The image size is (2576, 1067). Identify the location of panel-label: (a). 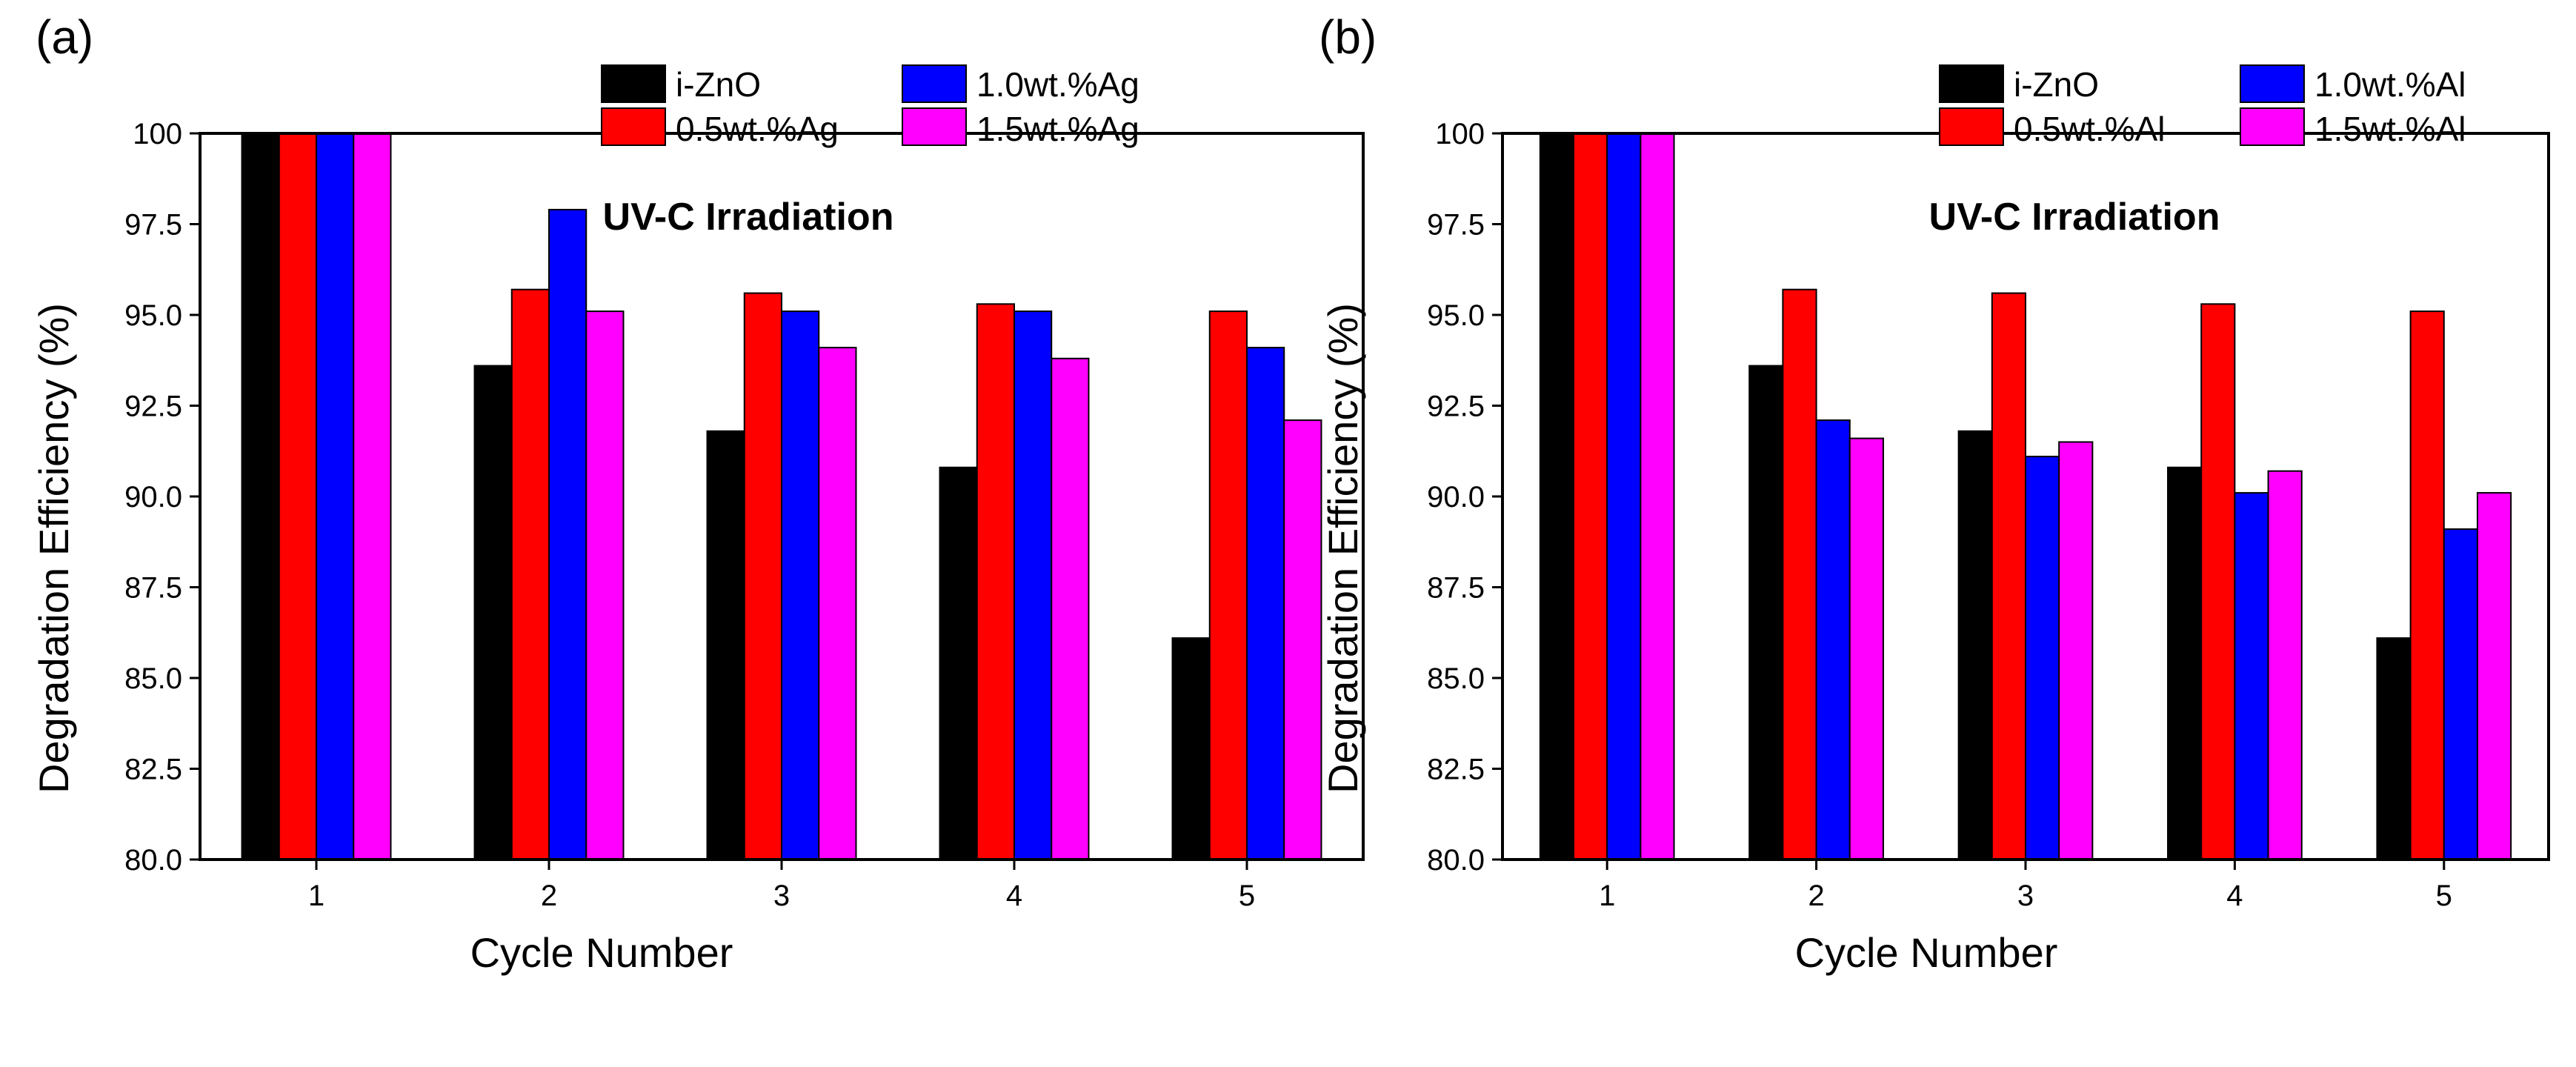
(64, 37).